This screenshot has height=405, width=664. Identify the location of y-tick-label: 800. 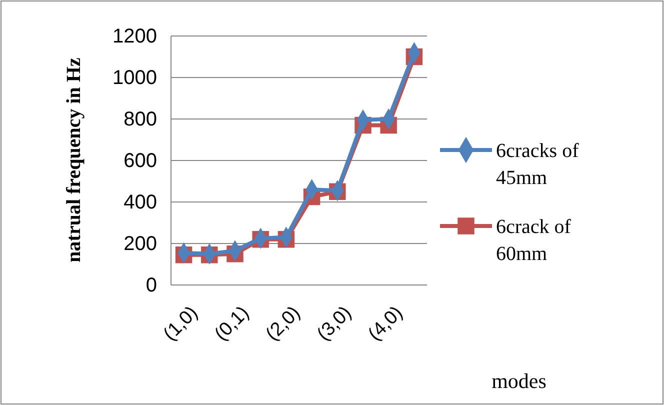
(140, 119).